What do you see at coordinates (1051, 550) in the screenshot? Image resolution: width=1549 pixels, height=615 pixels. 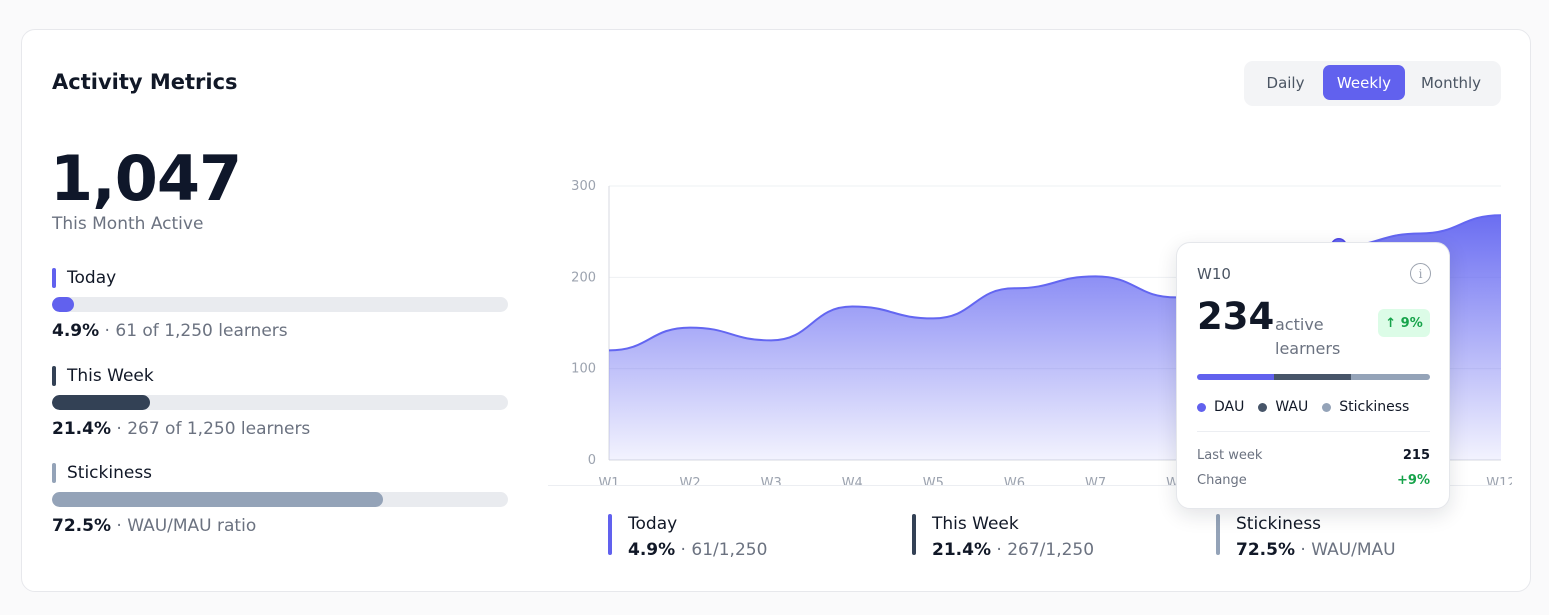 I see `stat-detail: 267/1,250` at bounding box center [1051, 550].